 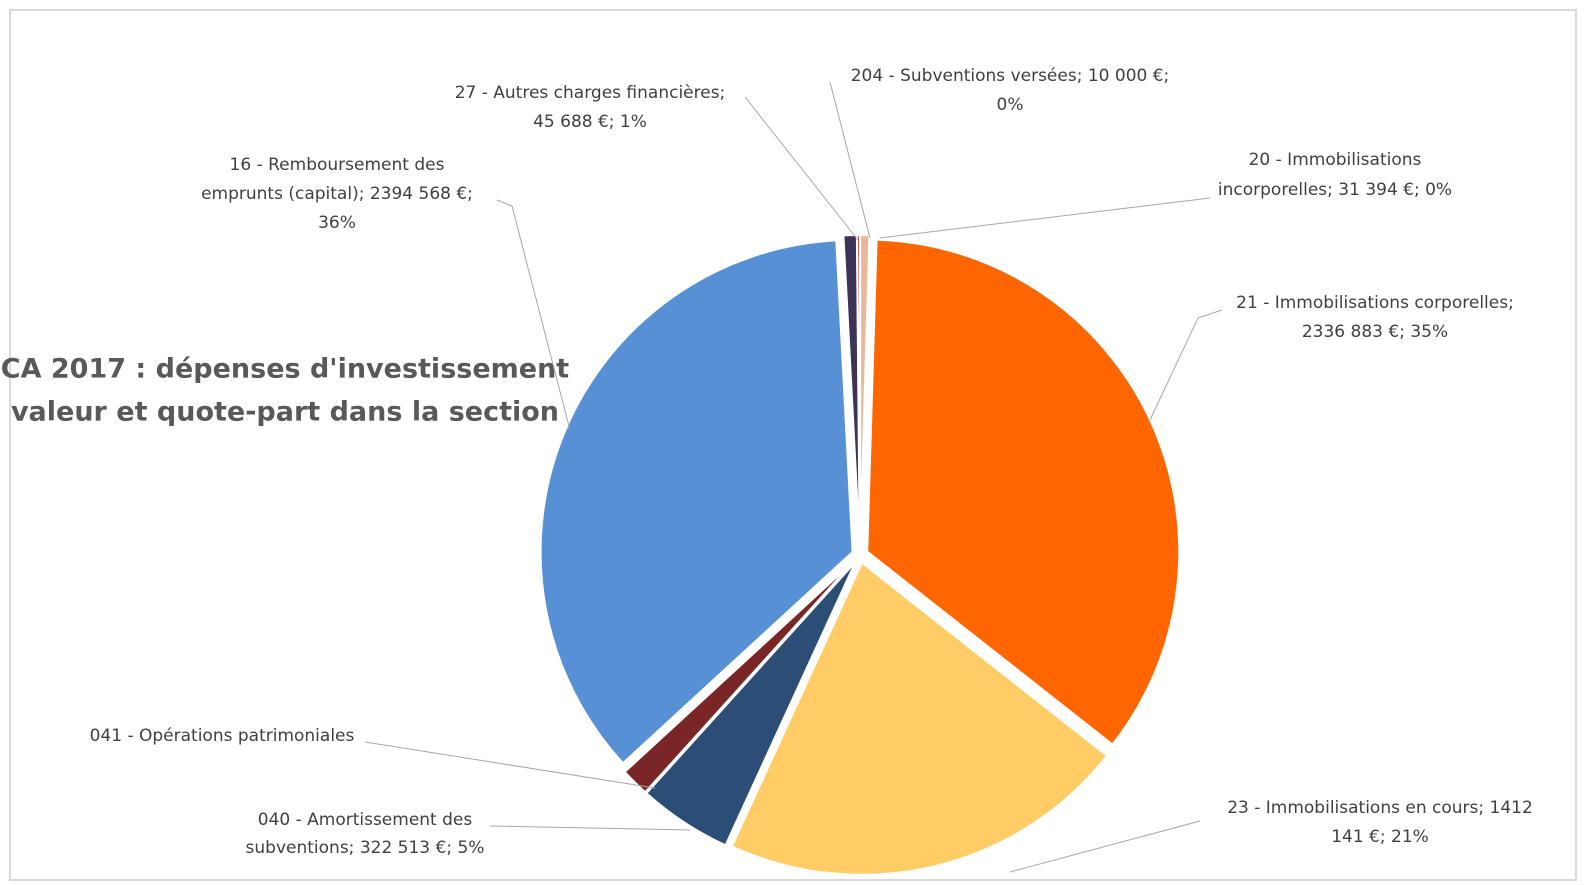 I want to click on data-label: emprunts (capital); 2394 568 €;, so click(x=337, y=194).